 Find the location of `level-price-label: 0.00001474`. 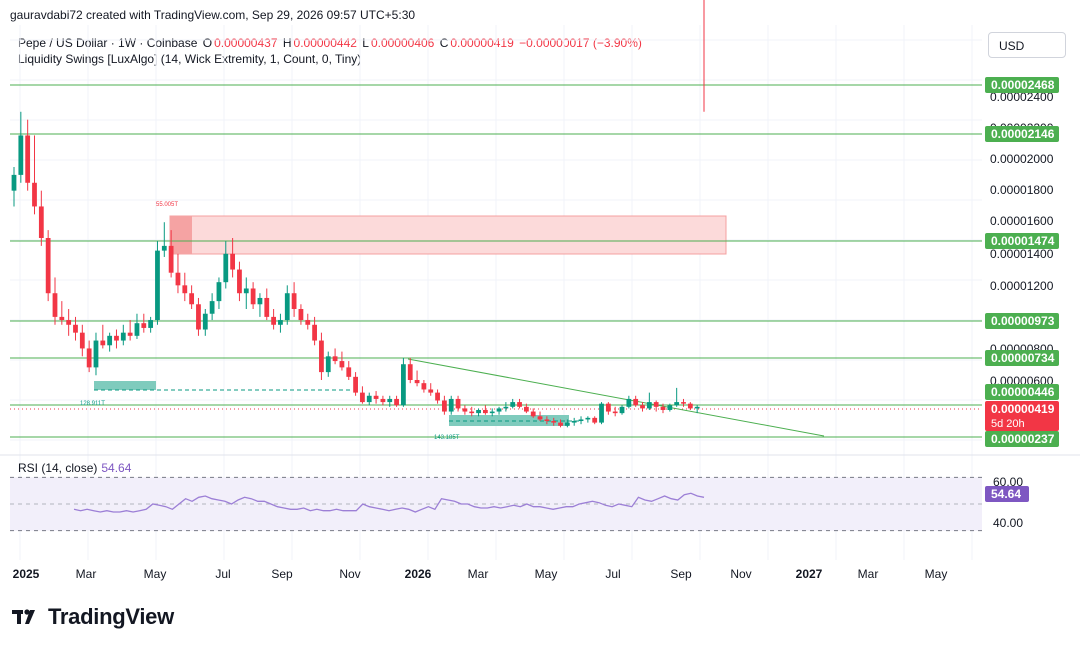

level-price-label: 0.00001474 is located at coordinates (1023, 241).